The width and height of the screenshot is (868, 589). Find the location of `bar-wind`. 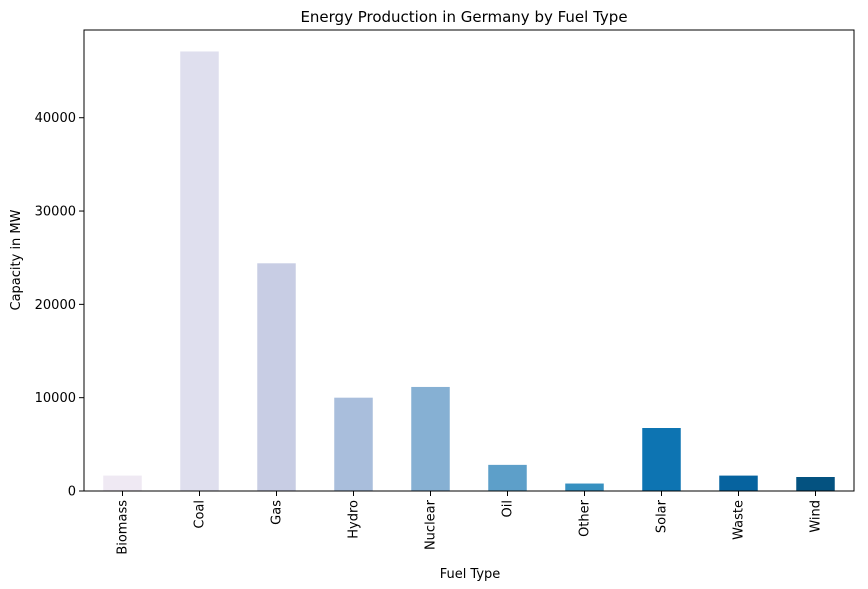

bar-wind is located at coordinates (815, 484).